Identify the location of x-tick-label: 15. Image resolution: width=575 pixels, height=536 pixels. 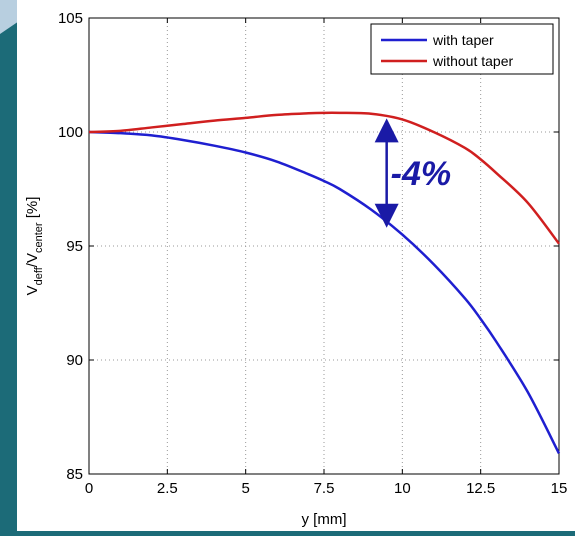
(559, 488).